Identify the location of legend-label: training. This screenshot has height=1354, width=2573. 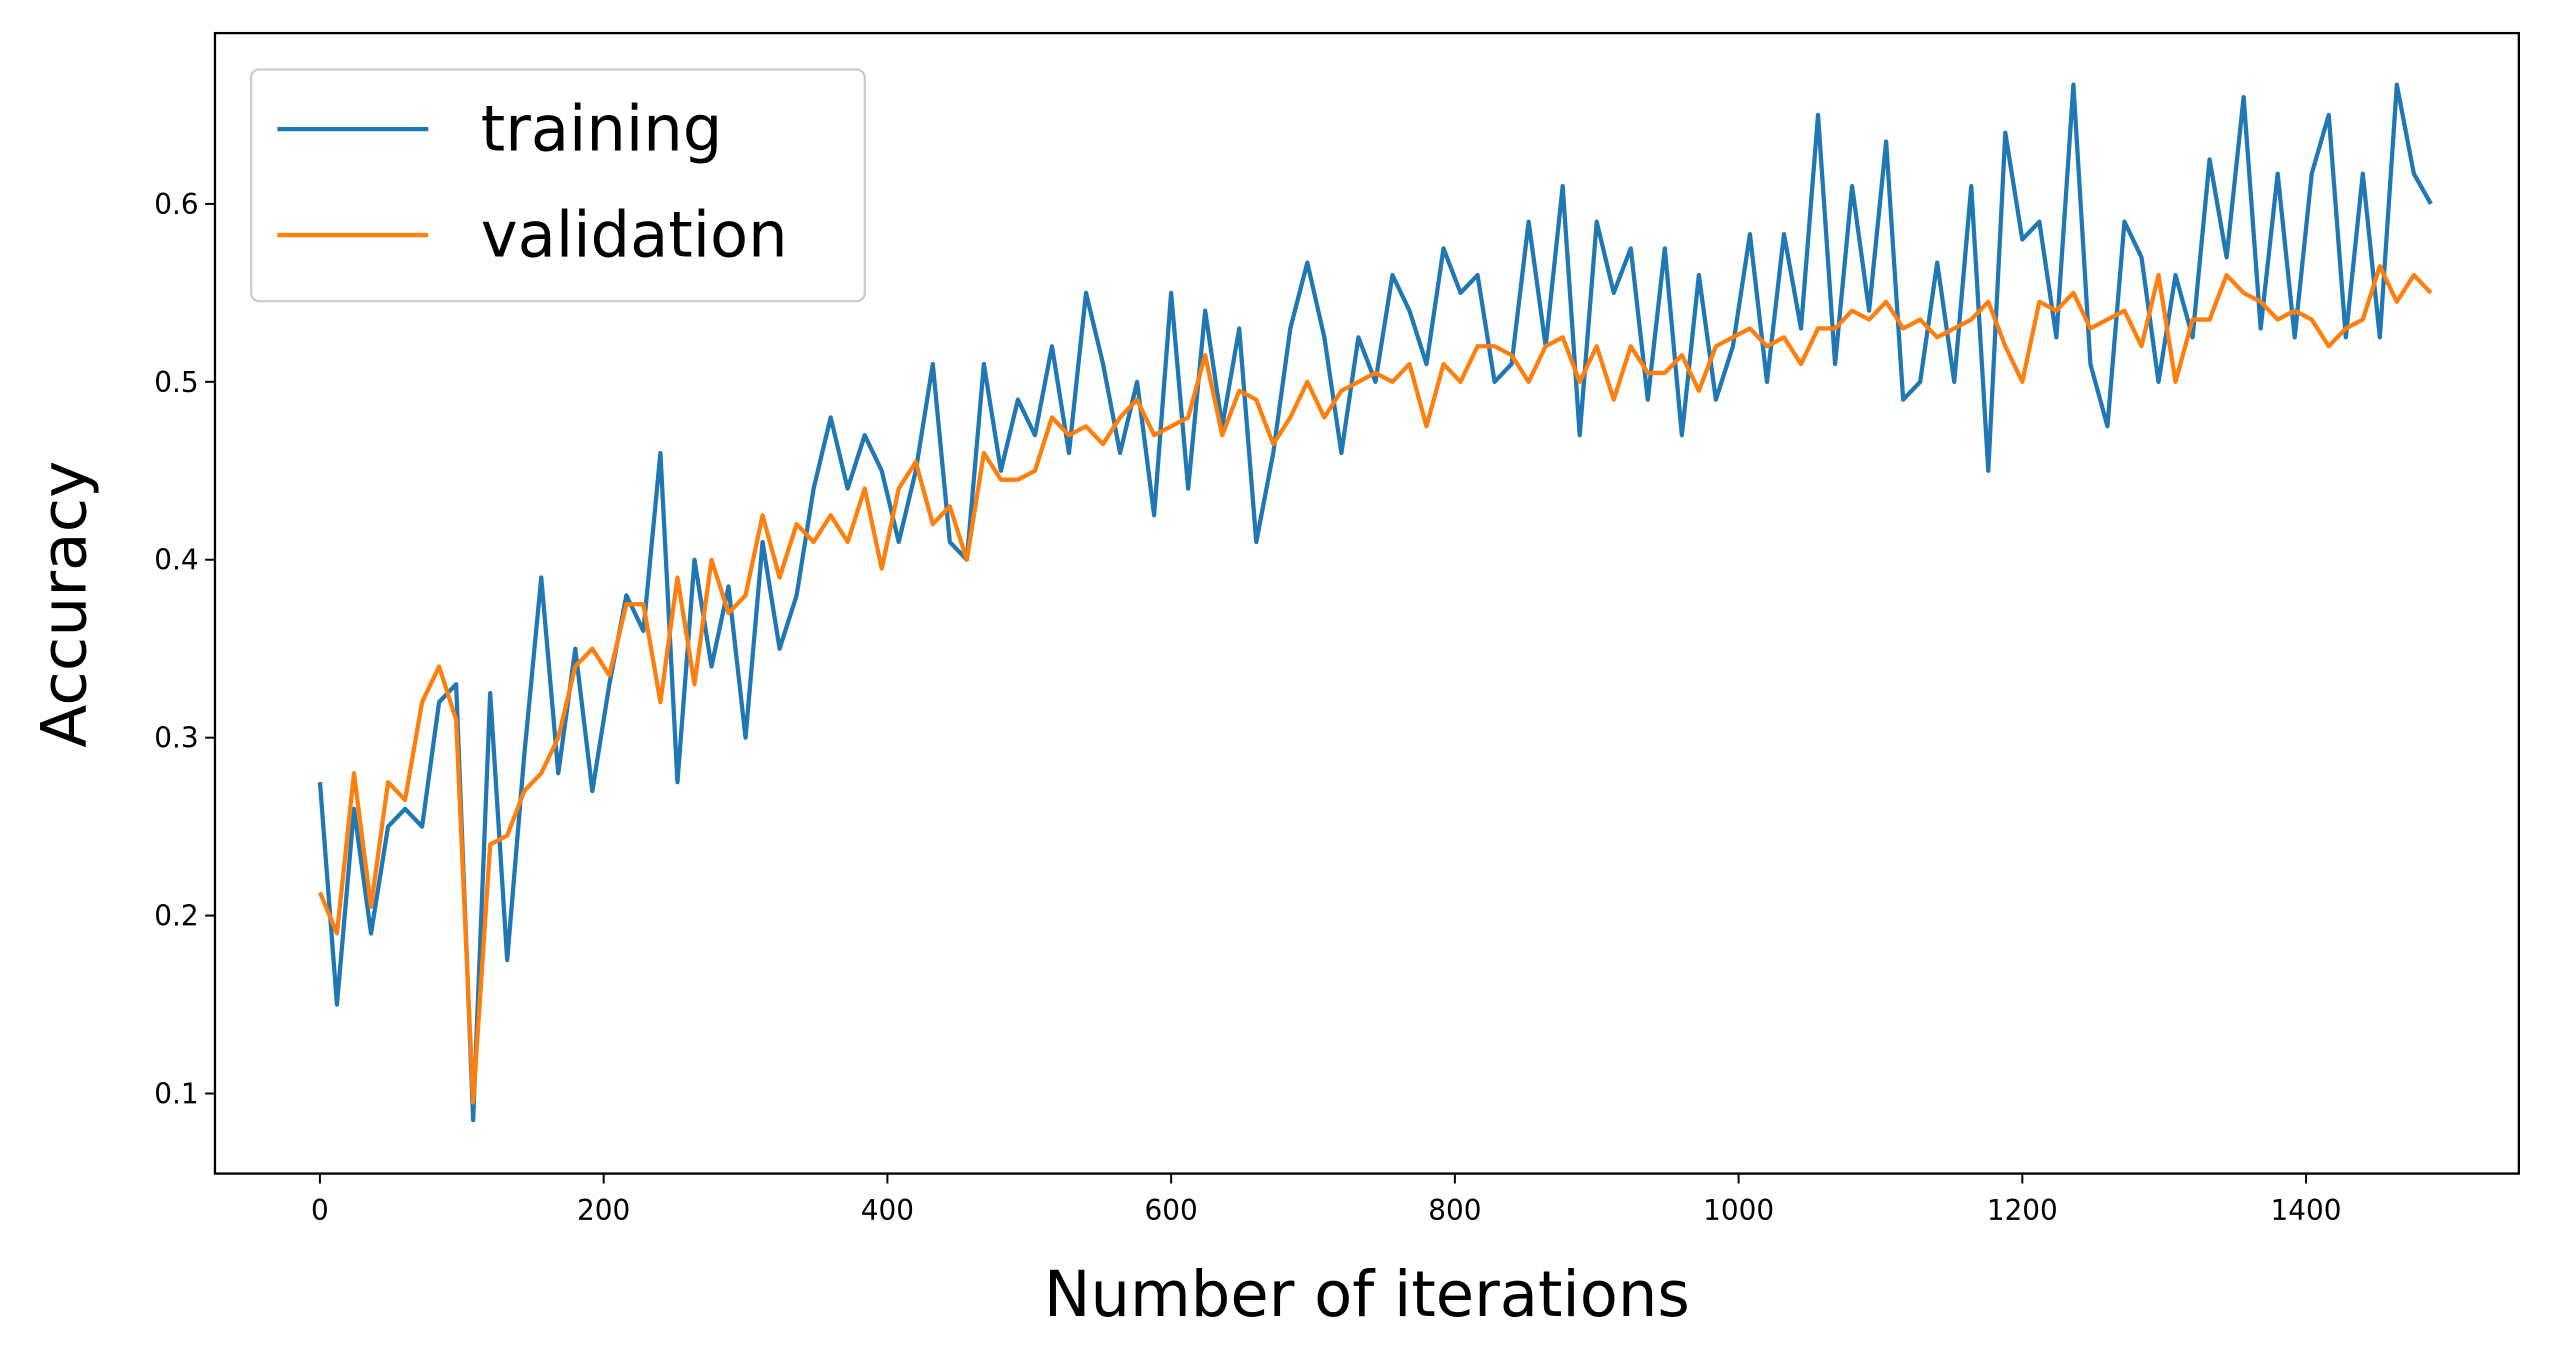
(602, 128).